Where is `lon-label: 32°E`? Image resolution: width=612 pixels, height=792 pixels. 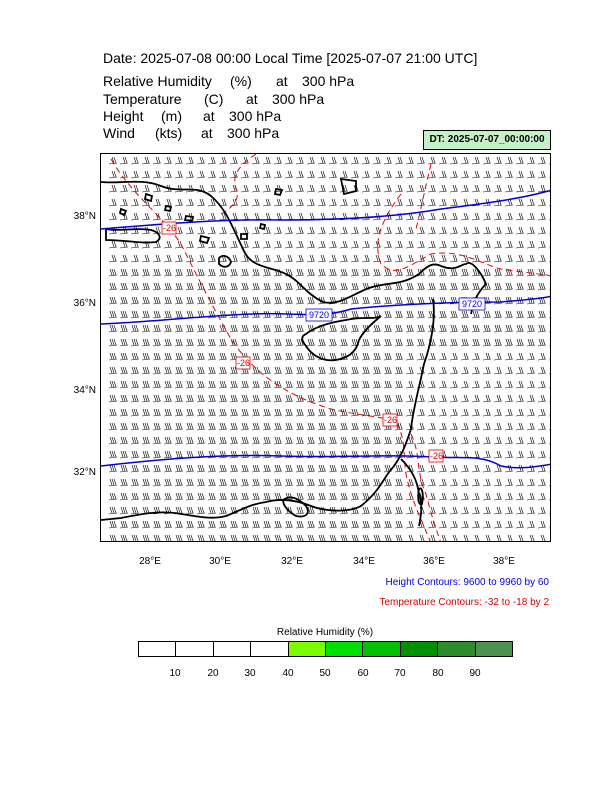
lon-label: 32°E is located at coordinates (292, 561).